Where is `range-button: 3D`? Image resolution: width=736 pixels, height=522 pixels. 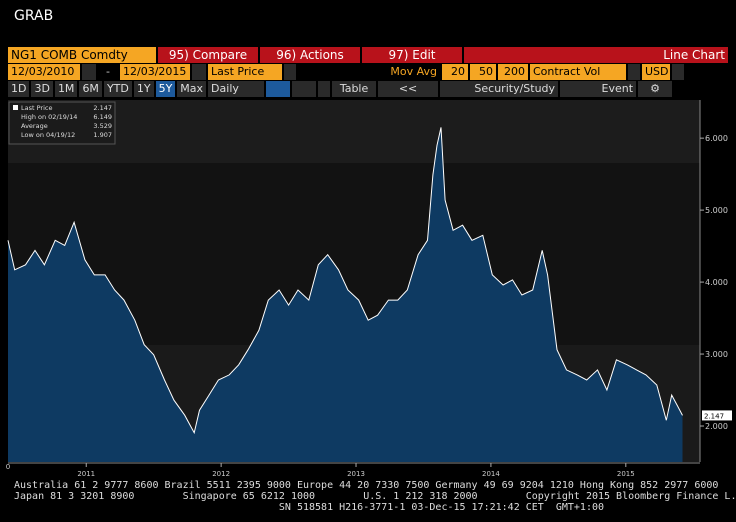
range-button: 3D is located at coordinates (42, 89).